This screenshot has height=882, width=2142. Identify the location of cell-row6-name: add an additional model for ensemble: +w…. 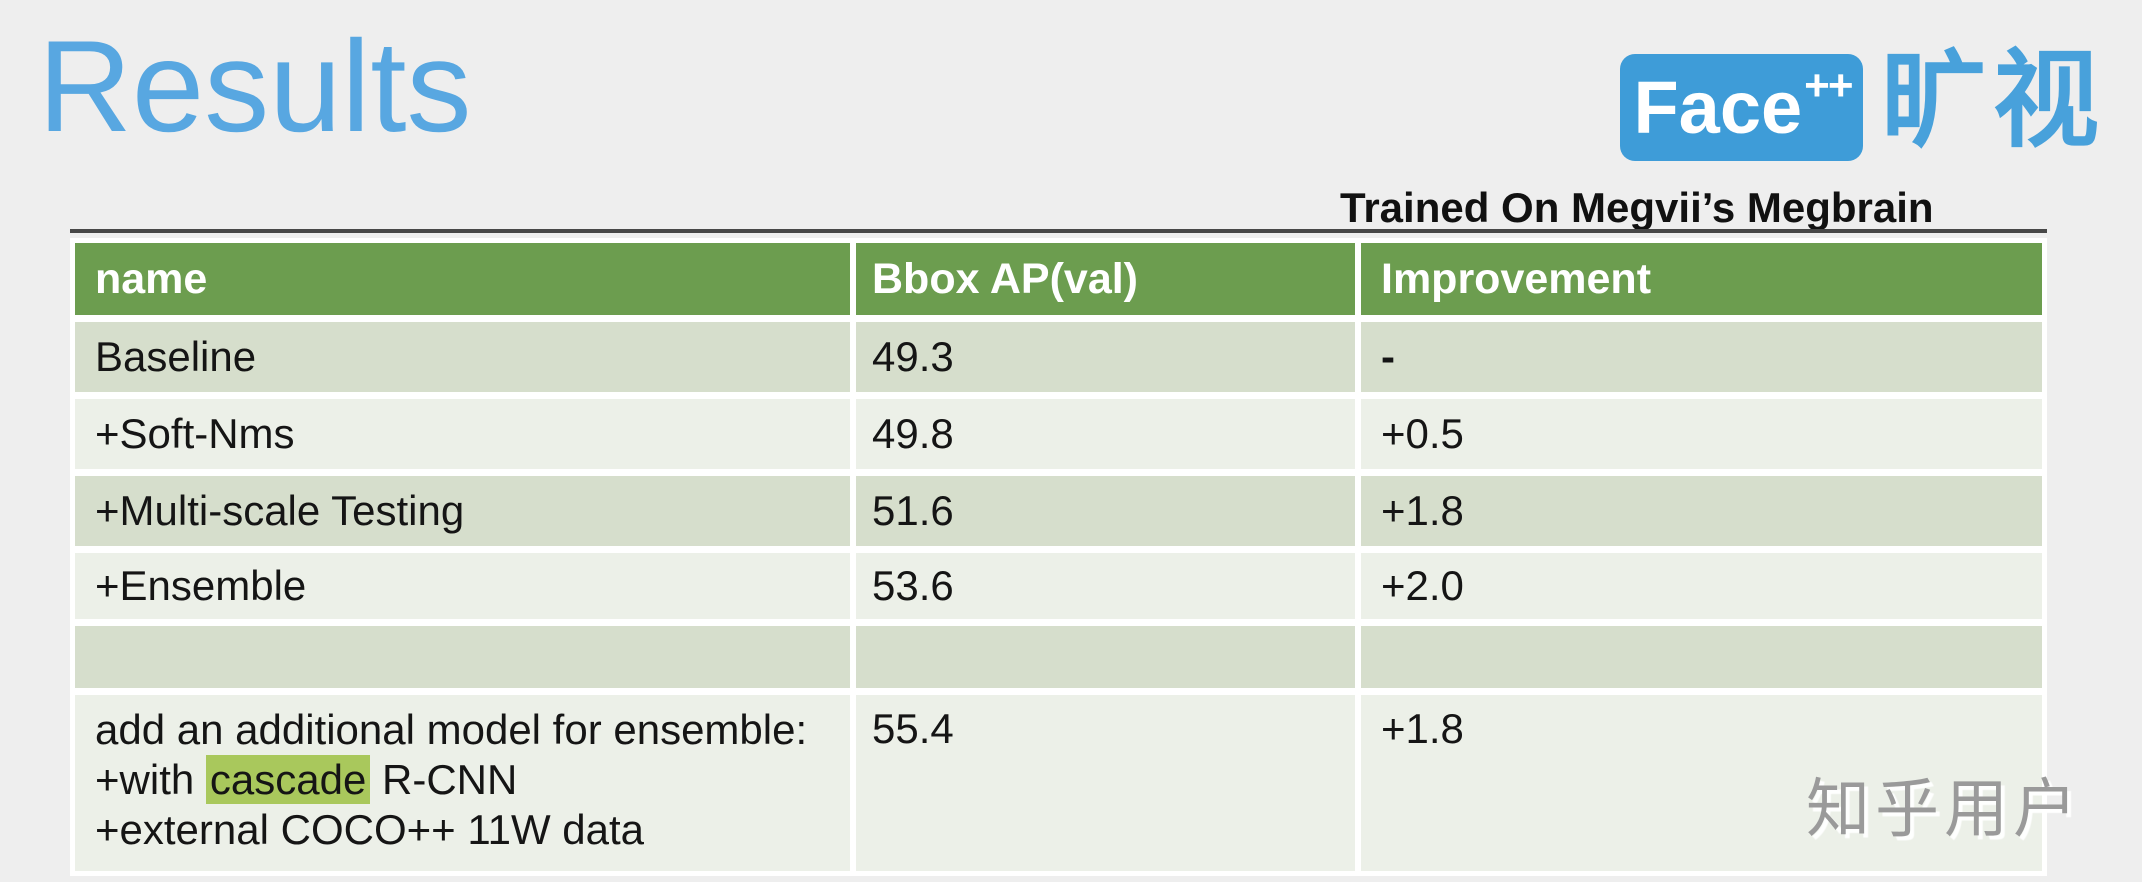
(462, 783).